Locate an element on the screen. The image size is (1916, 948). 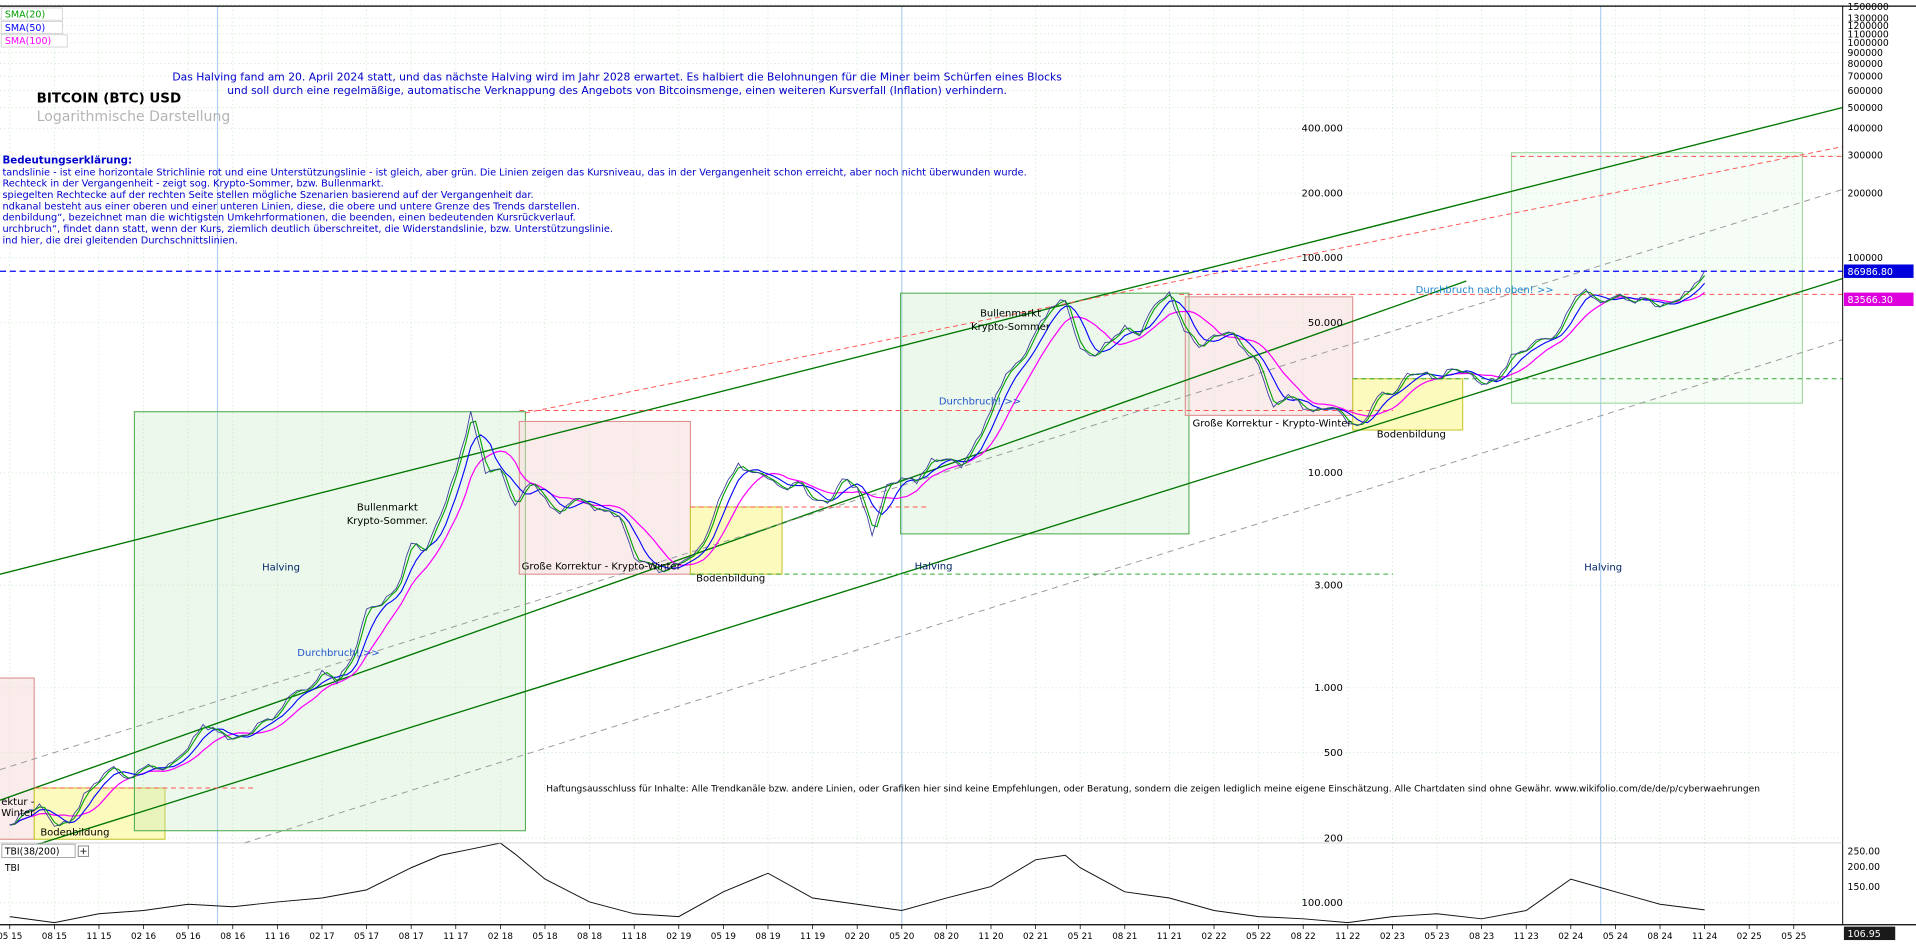
tbi-value: 106.95 is located at coordinates (1864, 934).